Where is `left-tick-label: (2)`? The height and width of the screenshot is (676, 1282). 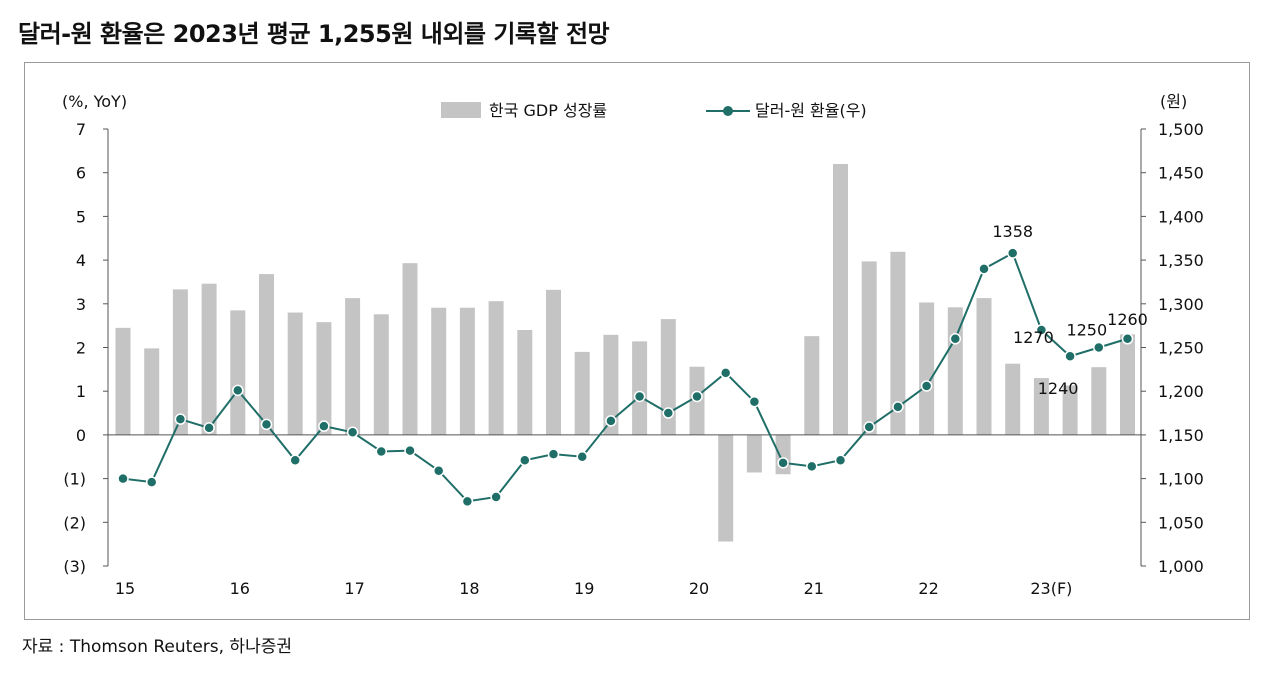 left-tick-label: (2) is located at coordinates (74, 522).